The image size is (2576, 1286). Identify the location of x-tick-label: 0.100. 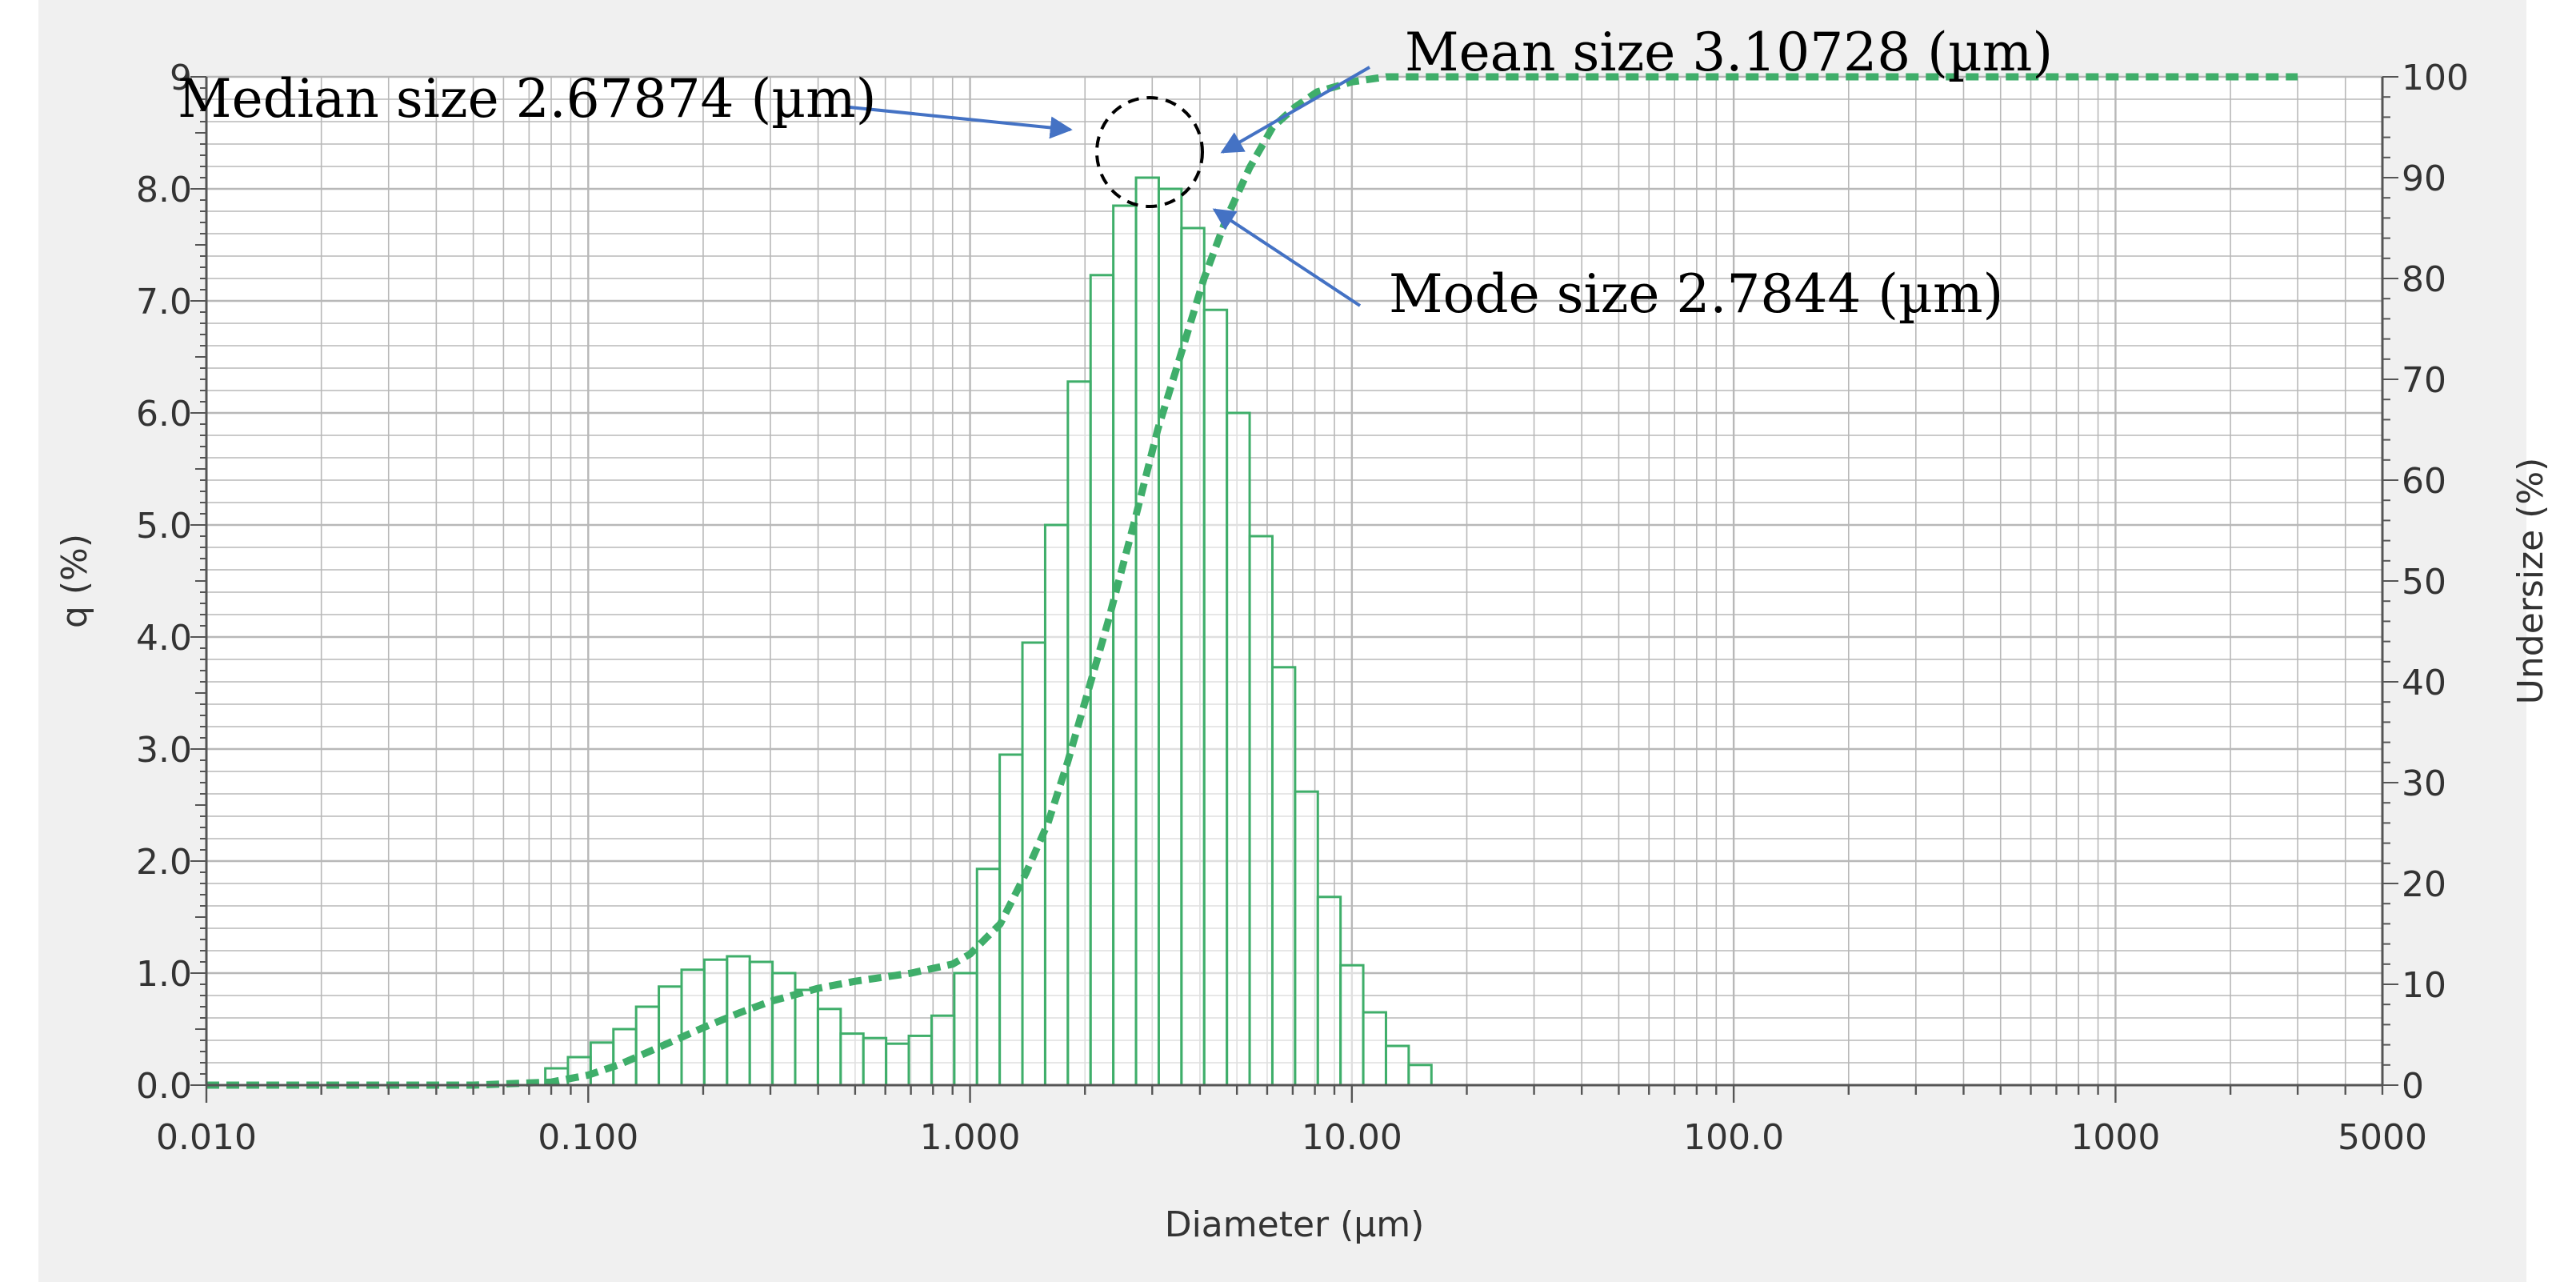
(588, 1138).